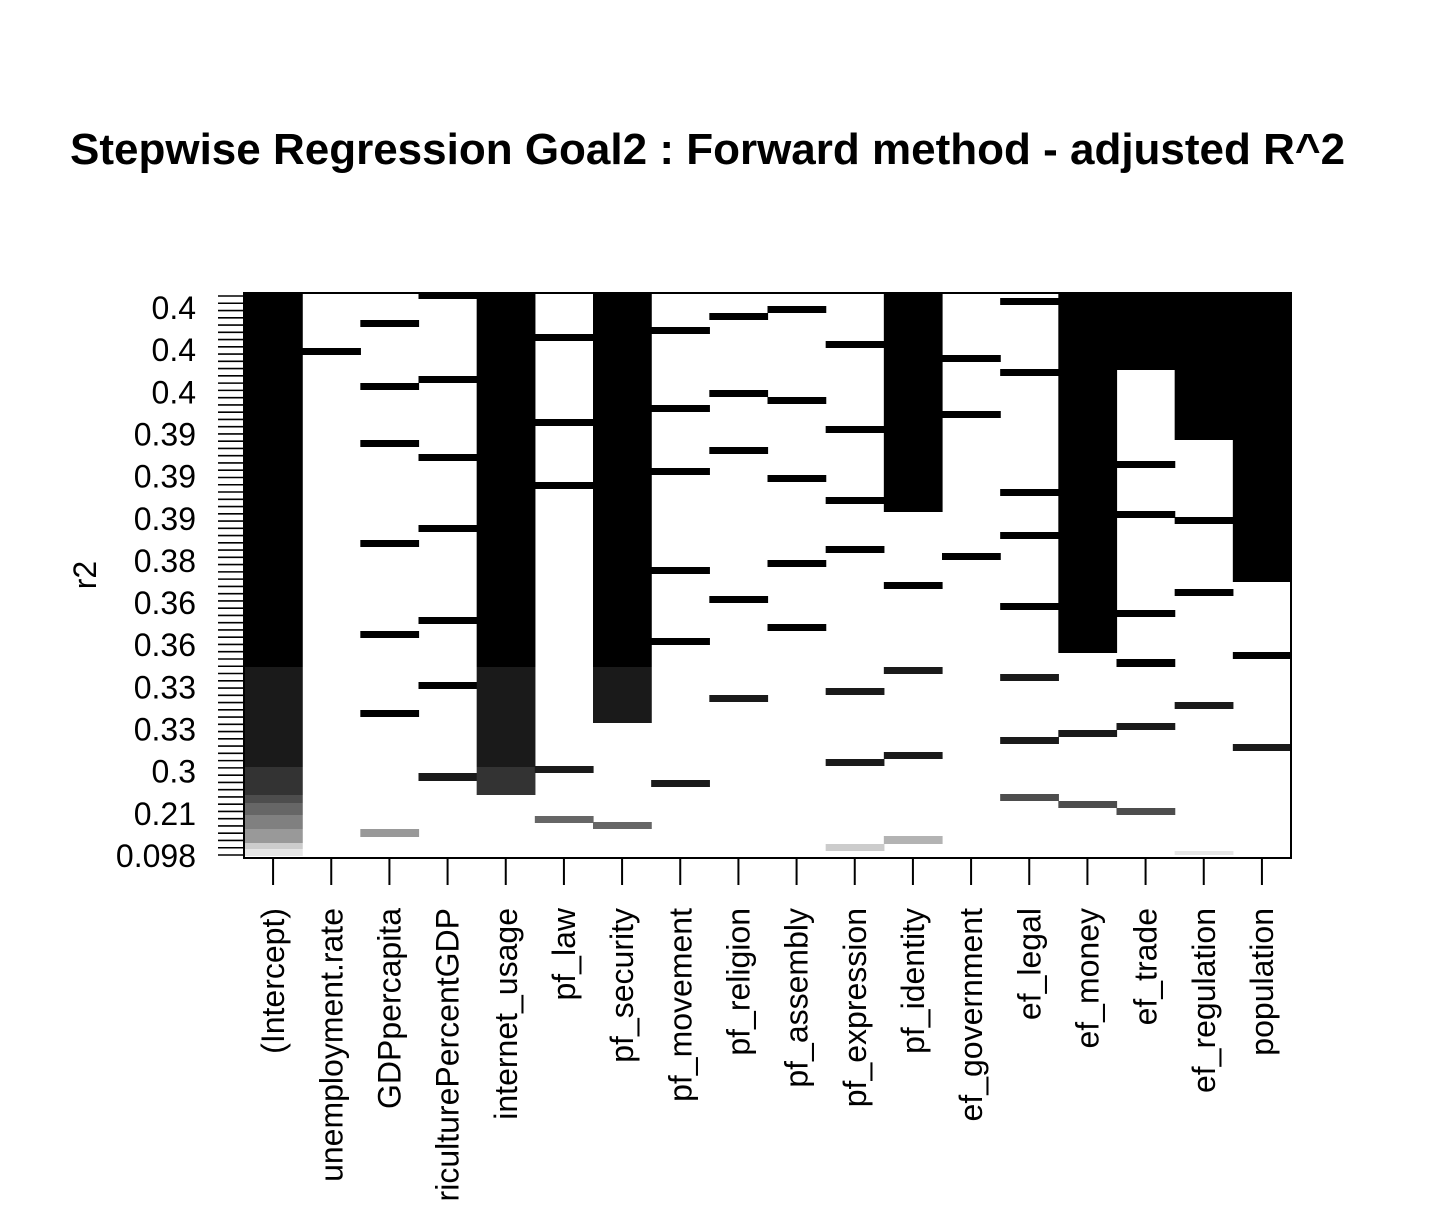  What do you see at coordinates (165, 603) in the screenshot?
I see `y-tick-label: 0.36` at bounding box center [165, 603].